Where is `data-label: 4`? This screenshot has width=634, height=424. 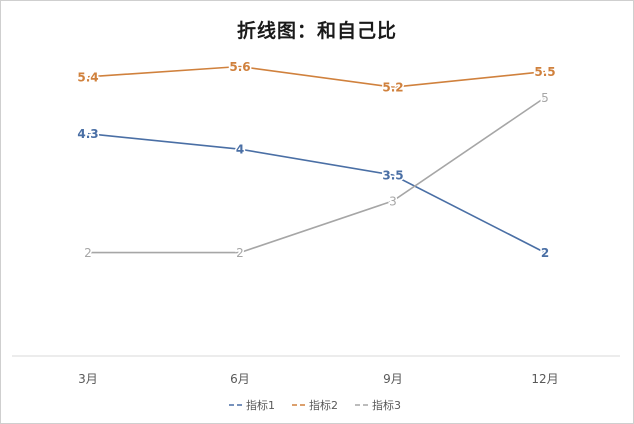 data-label: 4 is located at coordinates (240, 150).